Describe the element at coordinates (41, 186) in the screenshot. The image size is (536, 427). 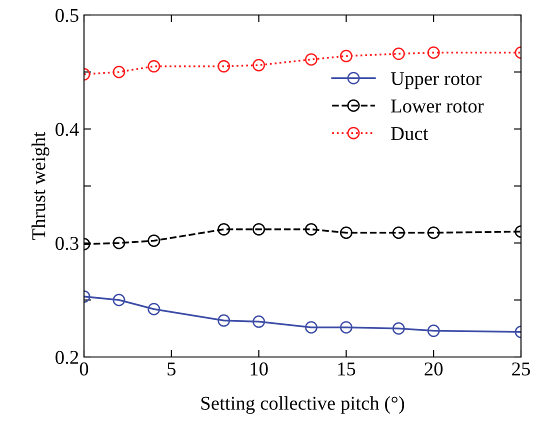
I see `y-axis-title: Thrust weight` at that location.